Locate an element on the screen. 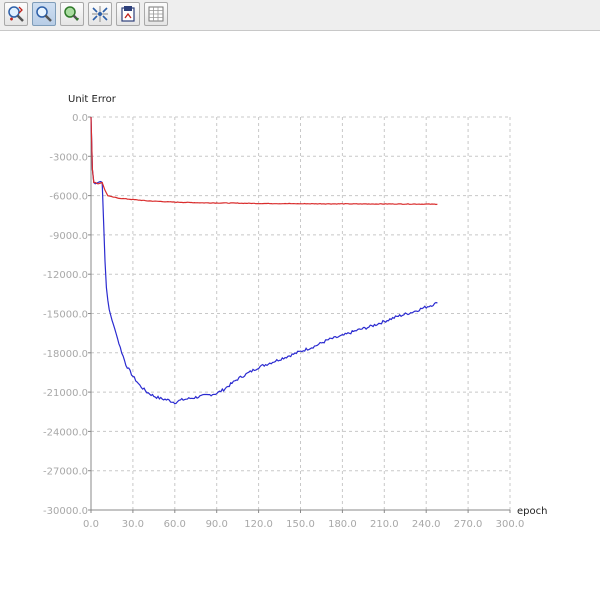 The height and width of the screenshot is (604, 600). zoom-button is located at coordinates (44, 14).